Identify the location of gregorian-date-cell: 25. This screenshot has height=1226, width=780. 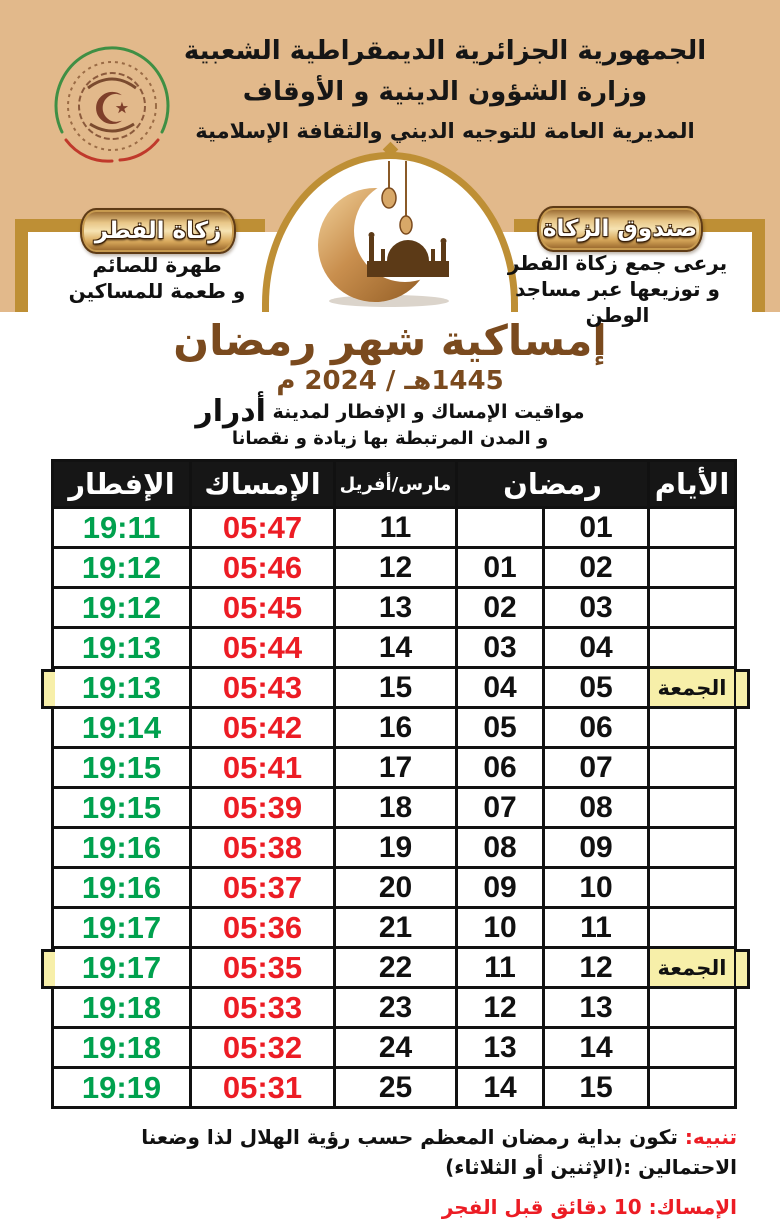
(395, 1087).